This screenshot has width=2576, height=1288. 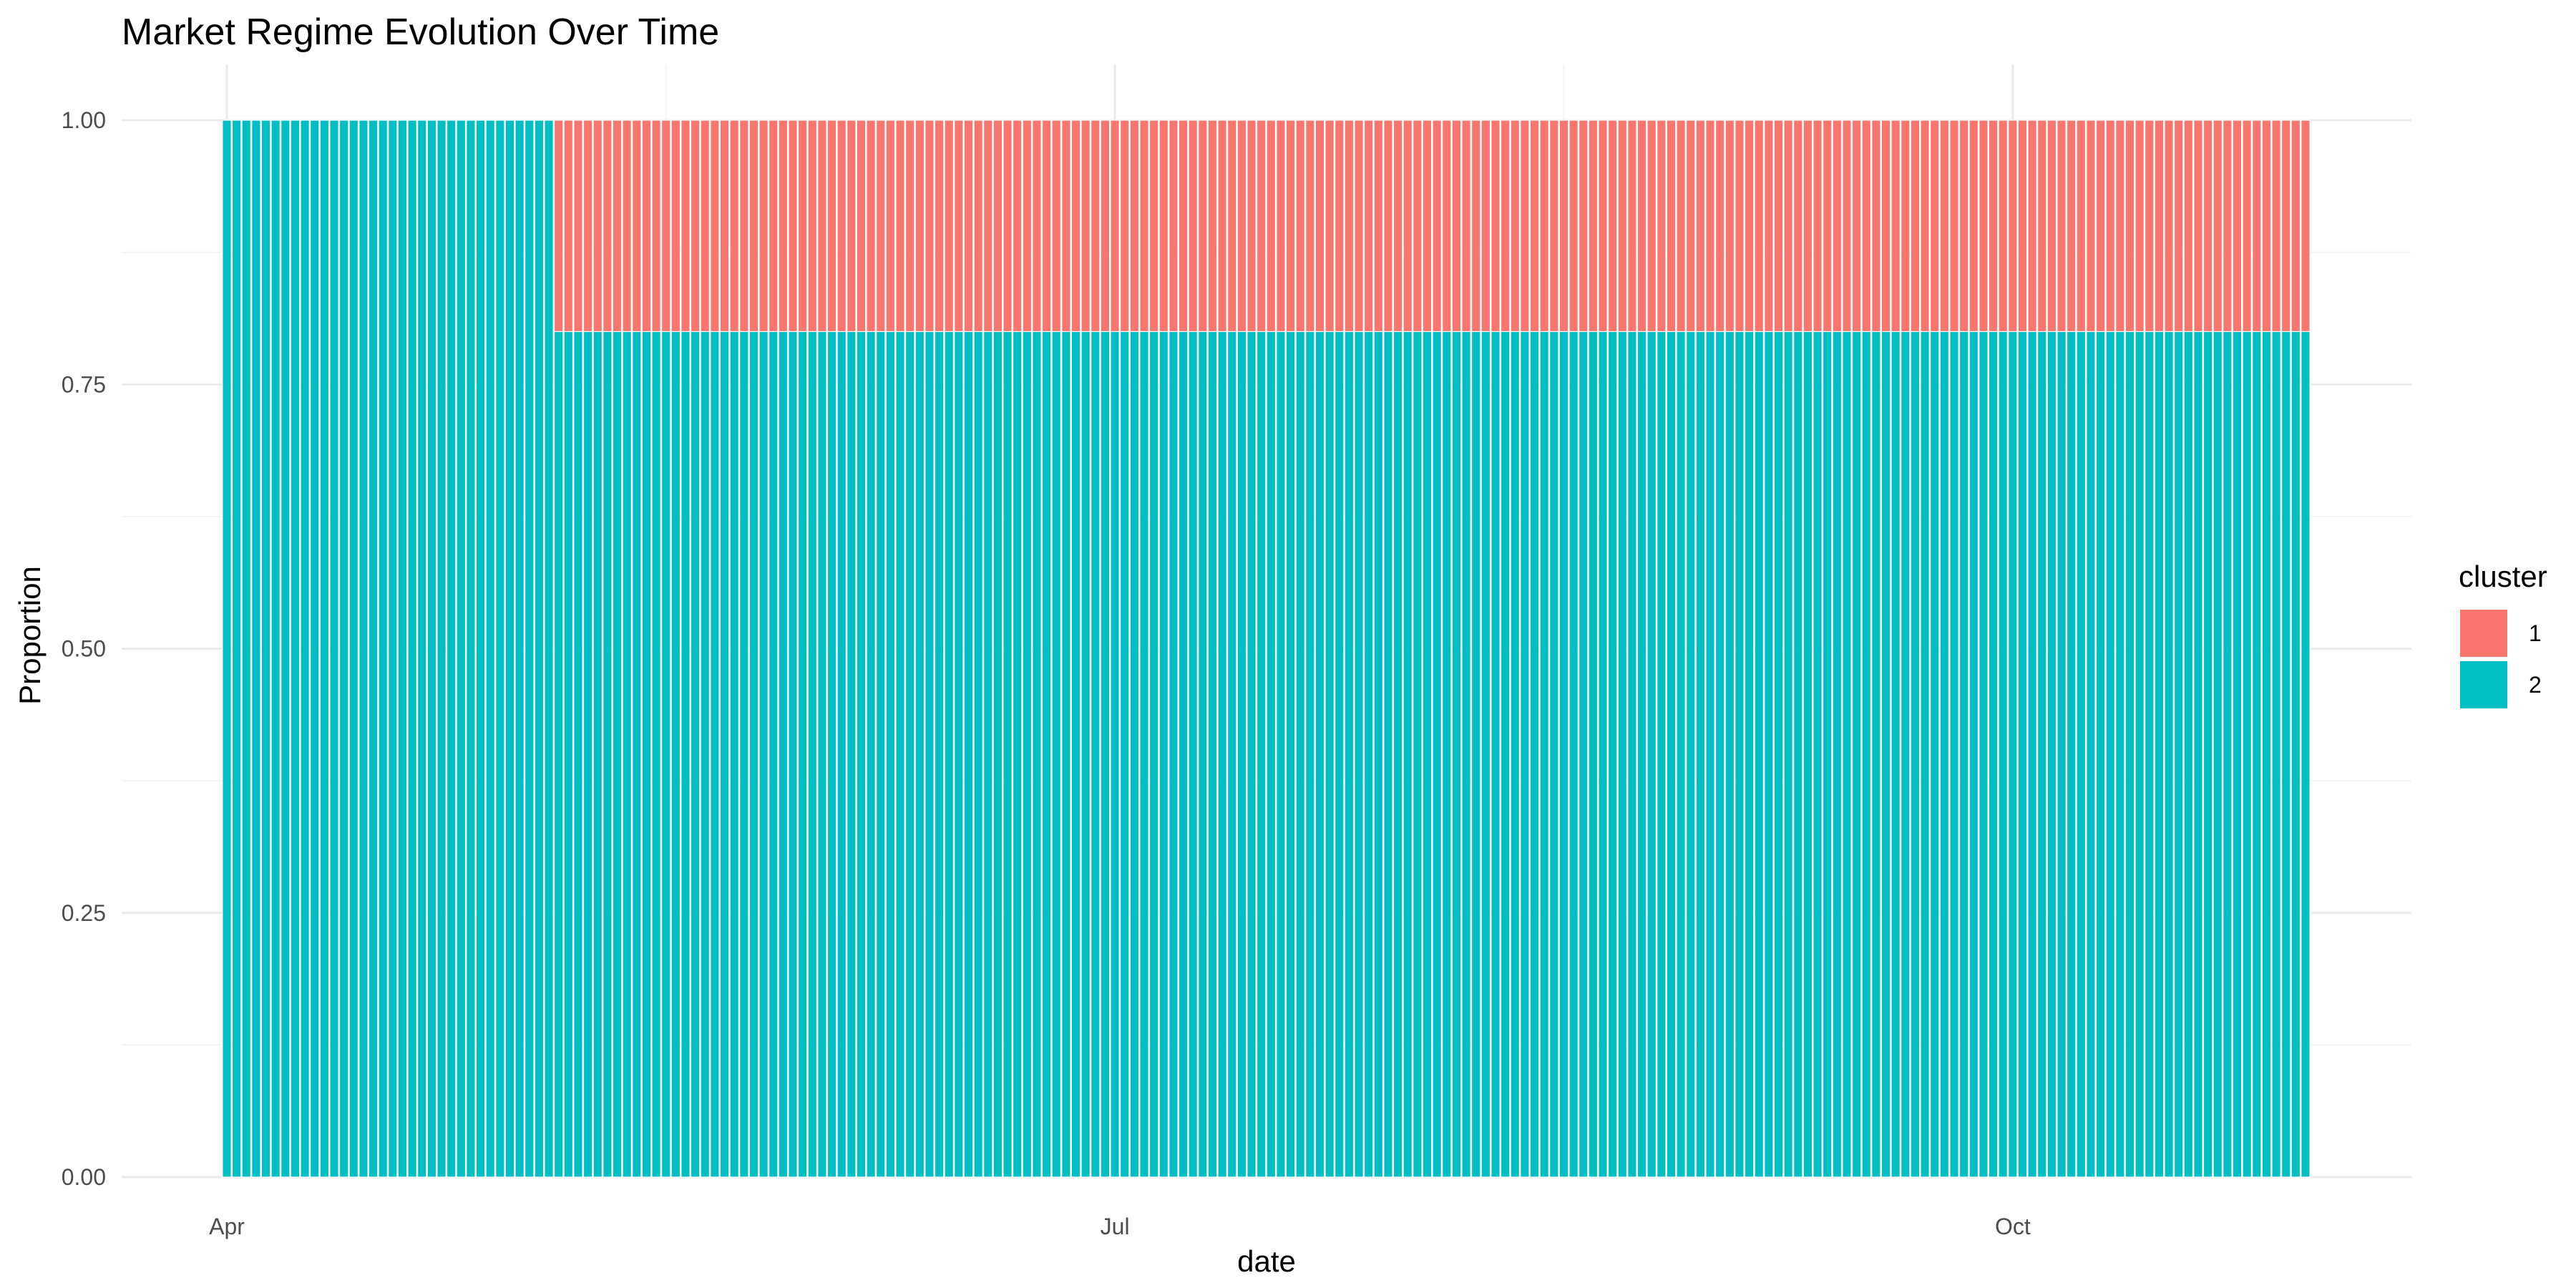 I want to click on y-tick-label: 0.00, so click(x=84, y=1177).